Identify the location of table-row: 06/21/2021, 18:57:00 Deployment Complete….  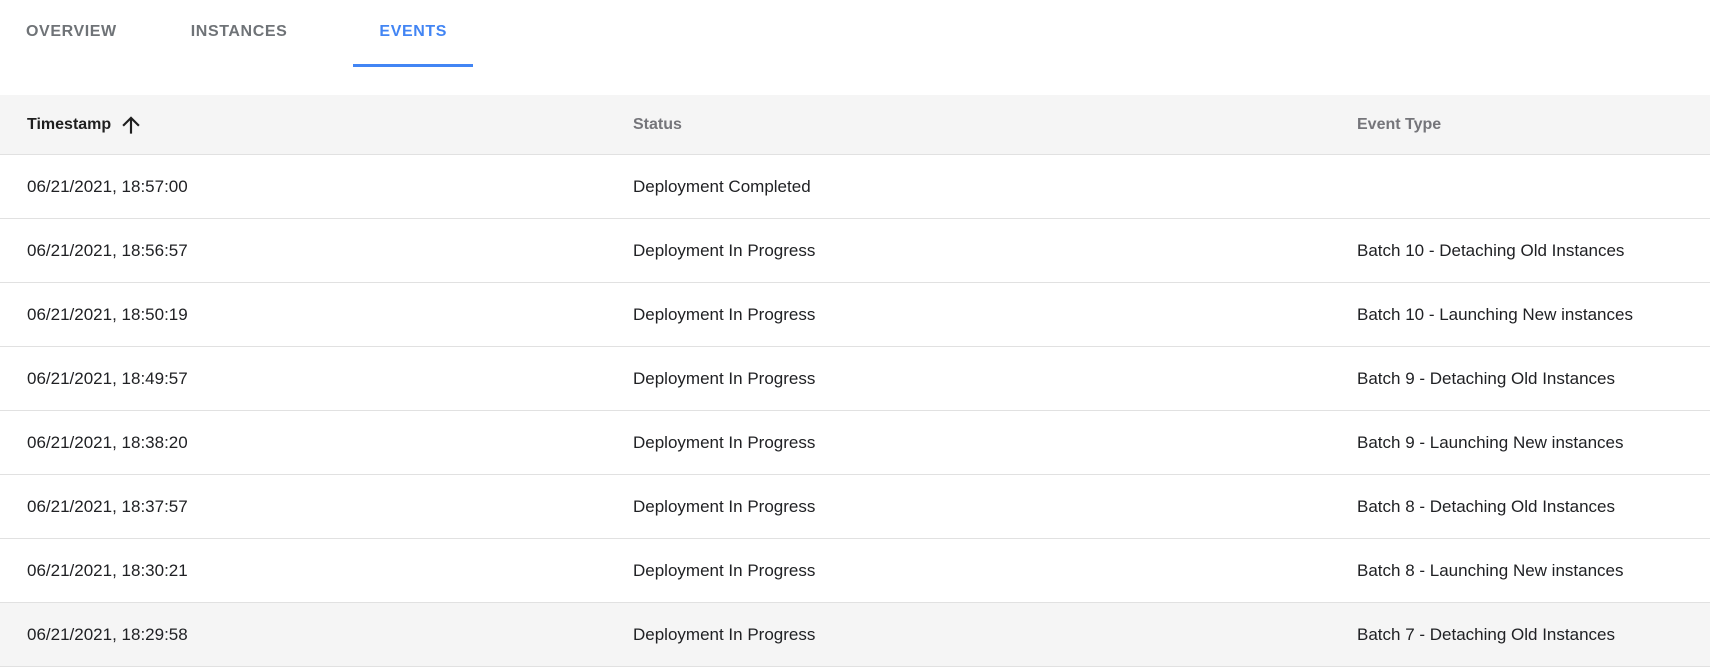
(855, 187).